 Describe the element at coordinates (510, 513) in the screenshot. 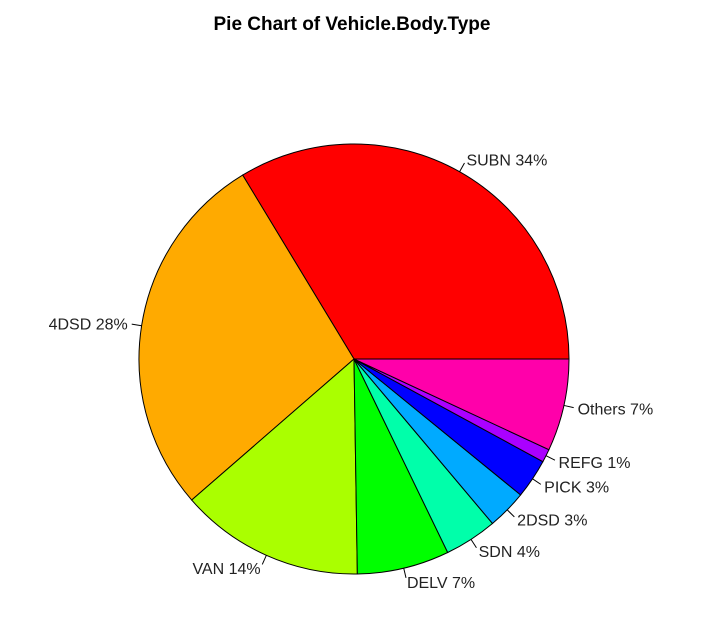

I see `label-tick-2dsd` at that location.